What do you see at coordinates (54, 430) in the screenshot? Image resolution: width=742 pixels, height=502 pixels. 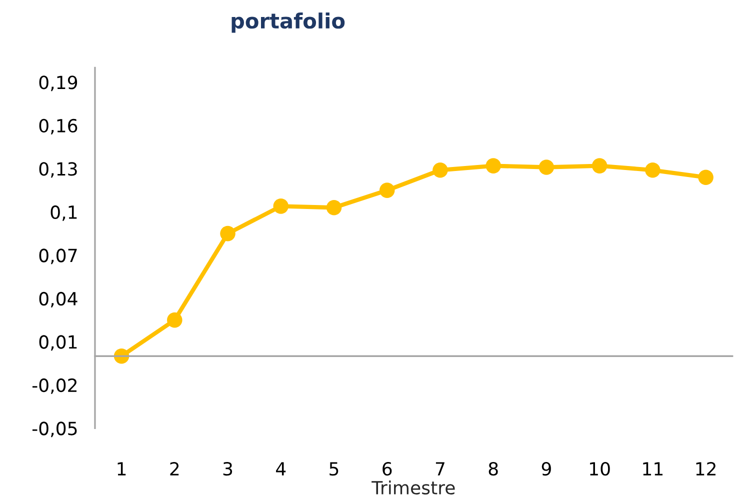 I see `y-tick-label: -0,05` at bounding box center [54, 430].